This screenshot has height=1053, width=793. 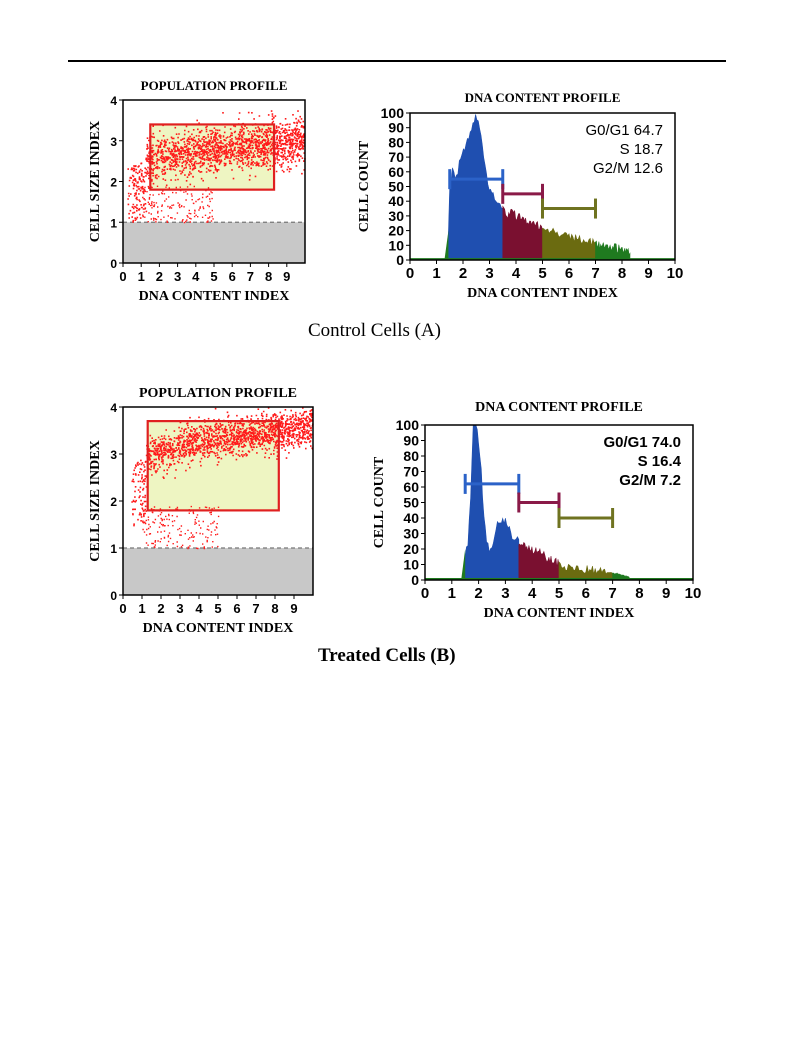 What do you see at coordinates (628, 168) in the screenshot?
I see `stat-g2m: G2/M 12.6` at bounding box center [628, 168].